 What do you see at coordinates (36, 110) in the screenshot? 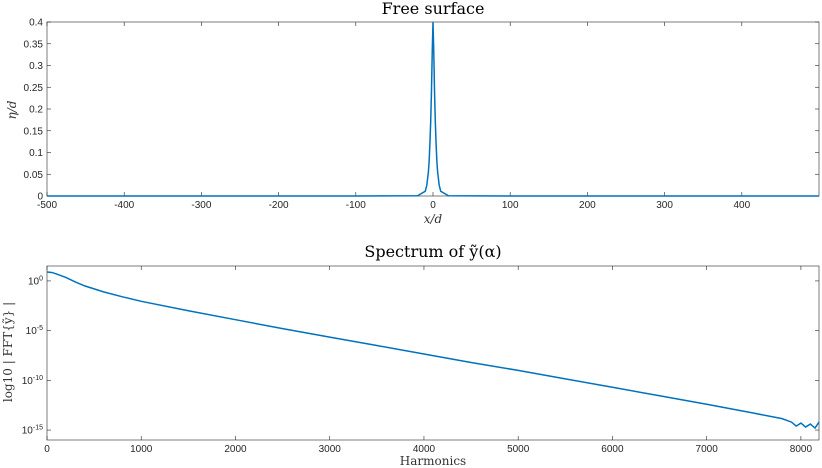
I see `y-tick-label: 0.2` at bounding box center [36, 110].